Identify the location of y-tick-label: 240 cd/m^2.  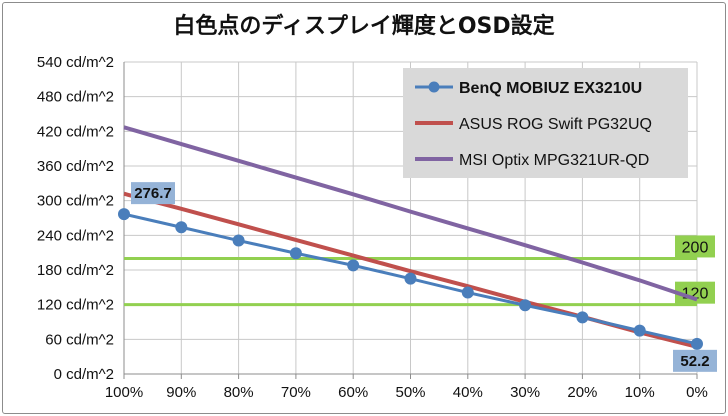
(75, 235).